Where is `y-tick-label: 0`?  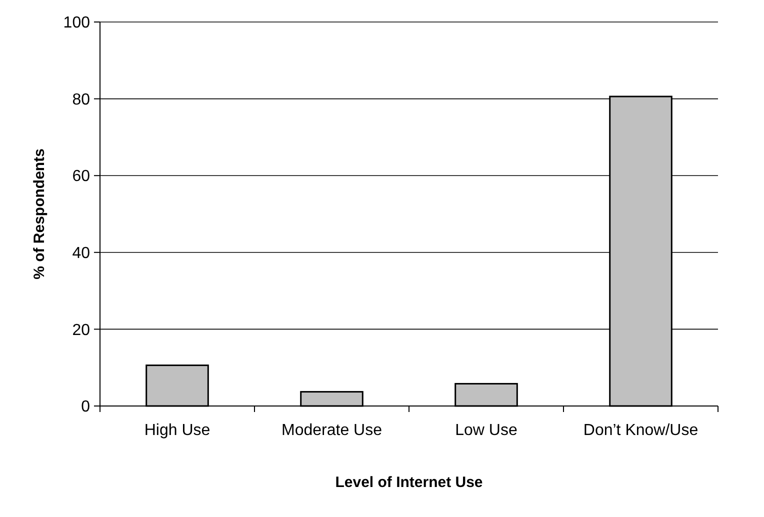 y-tick-label: 0 is located at coordinates (85, 407).